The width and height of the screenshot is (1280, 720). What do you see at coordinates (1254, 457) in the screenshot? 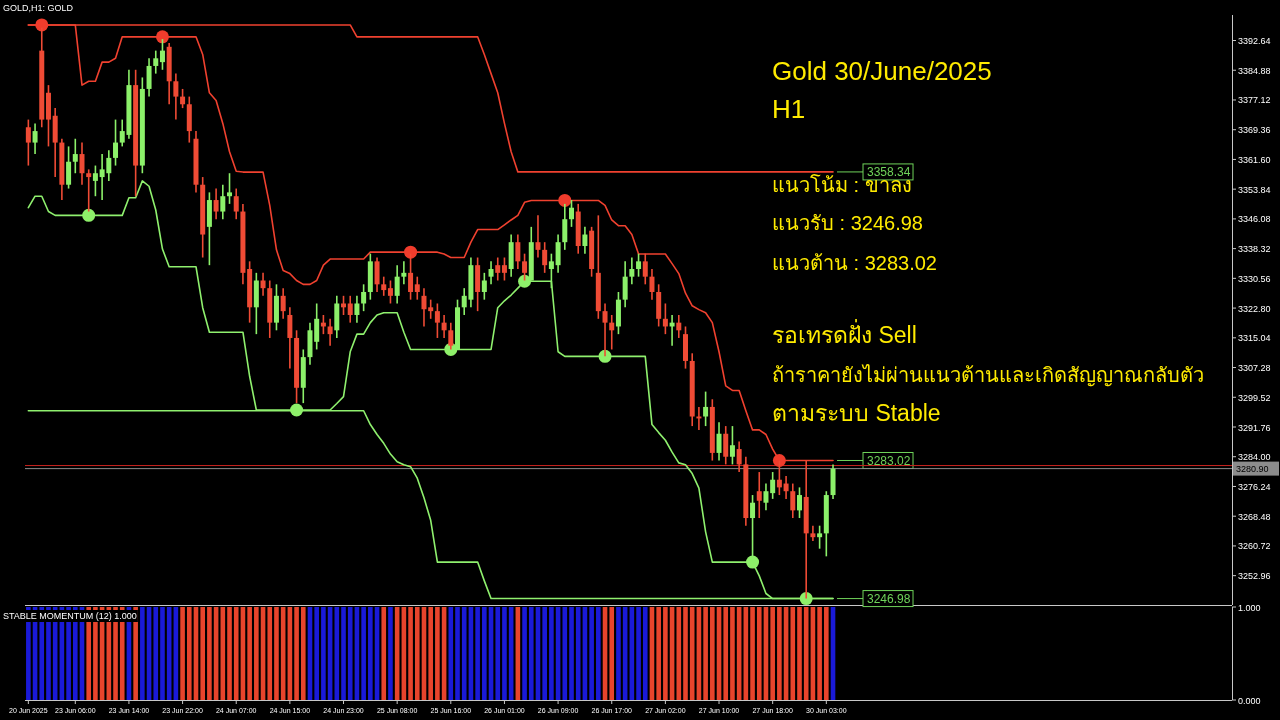
I see `y-tick-label: 3284.00` at bounding box center [1254, 457].